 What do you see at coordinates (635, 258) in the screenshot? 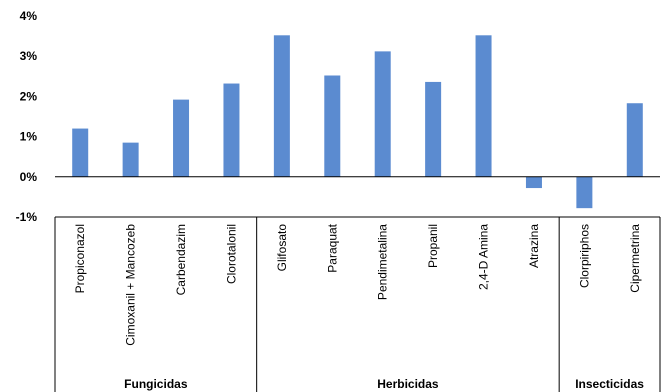
I see `category-label: Cipermetrina` at bounding box center [635, 258].